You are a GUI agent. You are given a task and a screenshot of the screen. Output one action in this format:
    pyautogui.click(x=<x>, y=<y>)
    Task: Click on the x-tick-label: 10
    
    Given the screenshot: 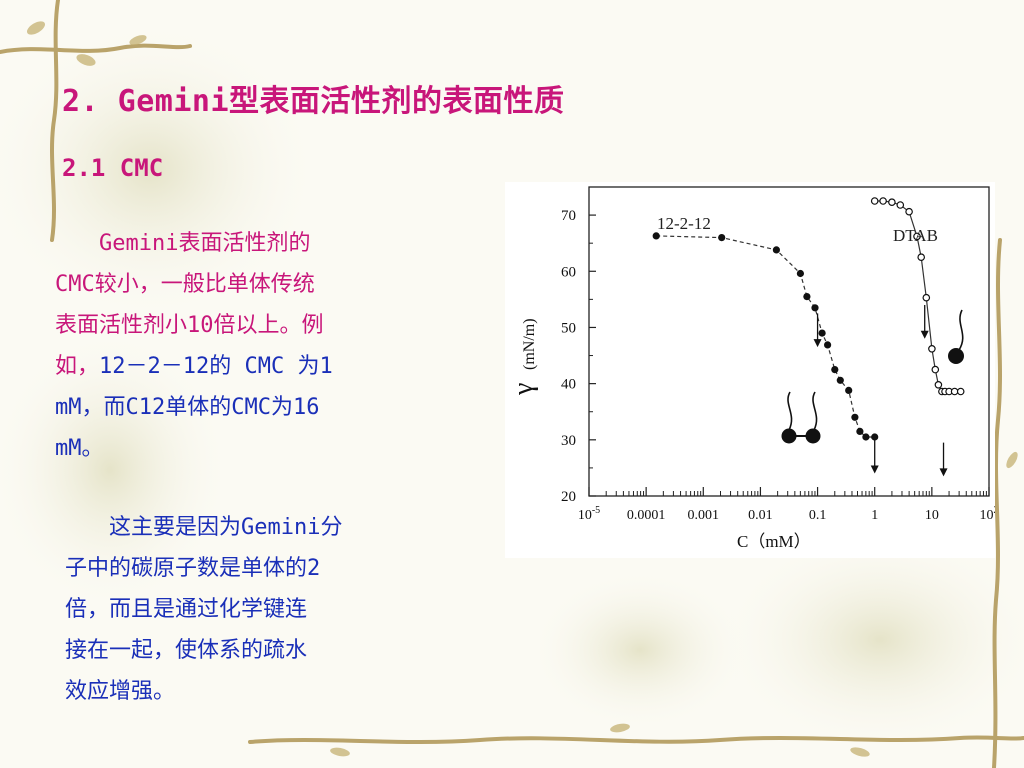 What is the action you would take?
    pyautogui.click(x=932, y=515)
    